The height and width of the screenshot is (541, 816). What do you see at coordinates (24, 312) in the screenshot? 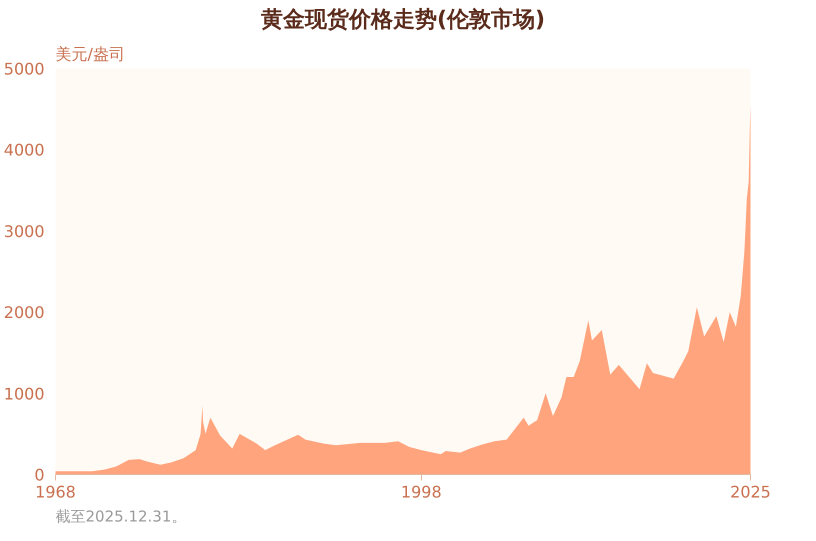
I see `y-tick-label: 2000` at bounding box center [24, 312].